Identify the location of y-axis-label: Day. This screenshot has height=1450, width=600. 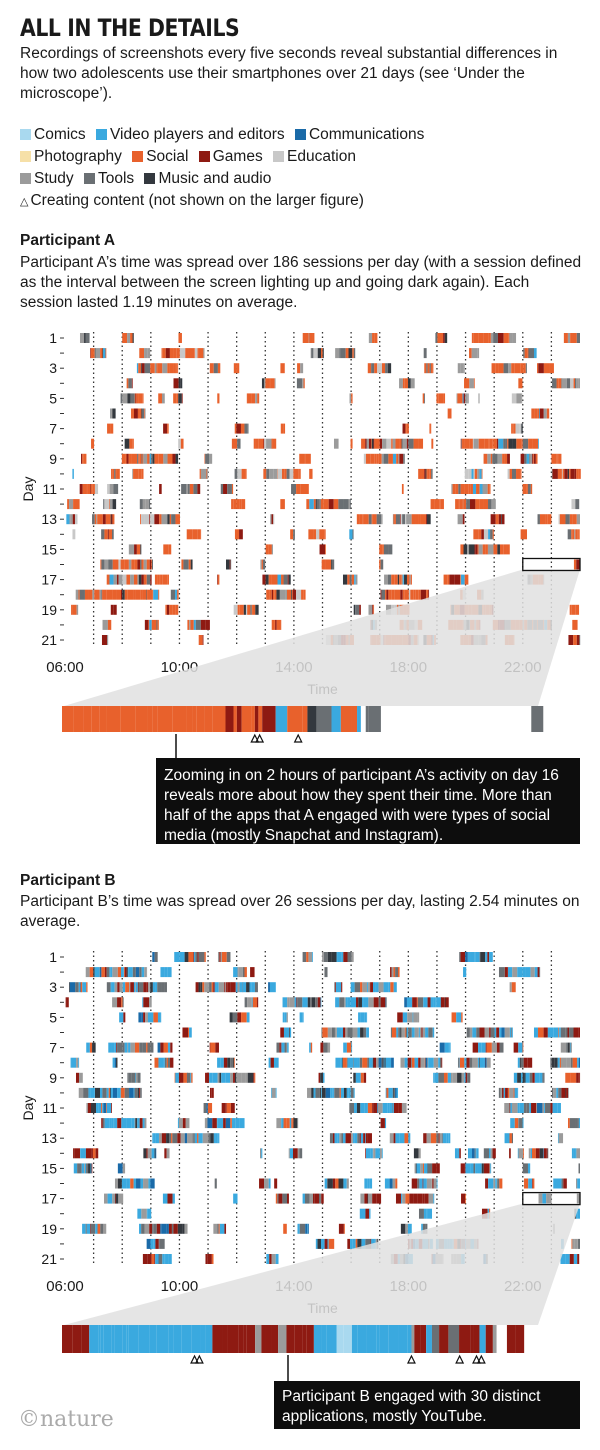
(28, 489).